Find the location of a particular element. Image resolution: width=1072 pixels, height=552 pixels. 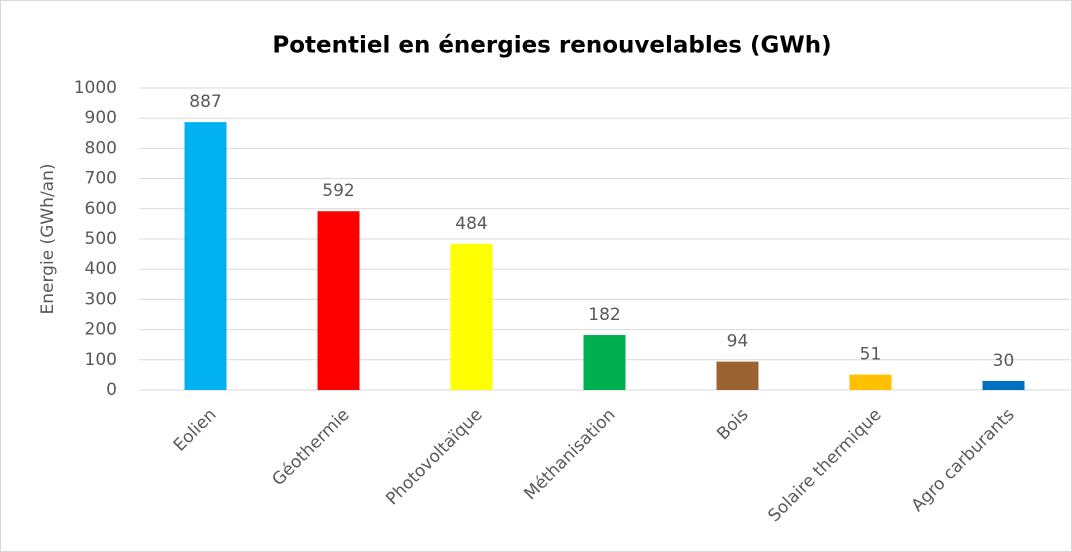

y-tick-label: 0 is located at coordinates (111, 390).